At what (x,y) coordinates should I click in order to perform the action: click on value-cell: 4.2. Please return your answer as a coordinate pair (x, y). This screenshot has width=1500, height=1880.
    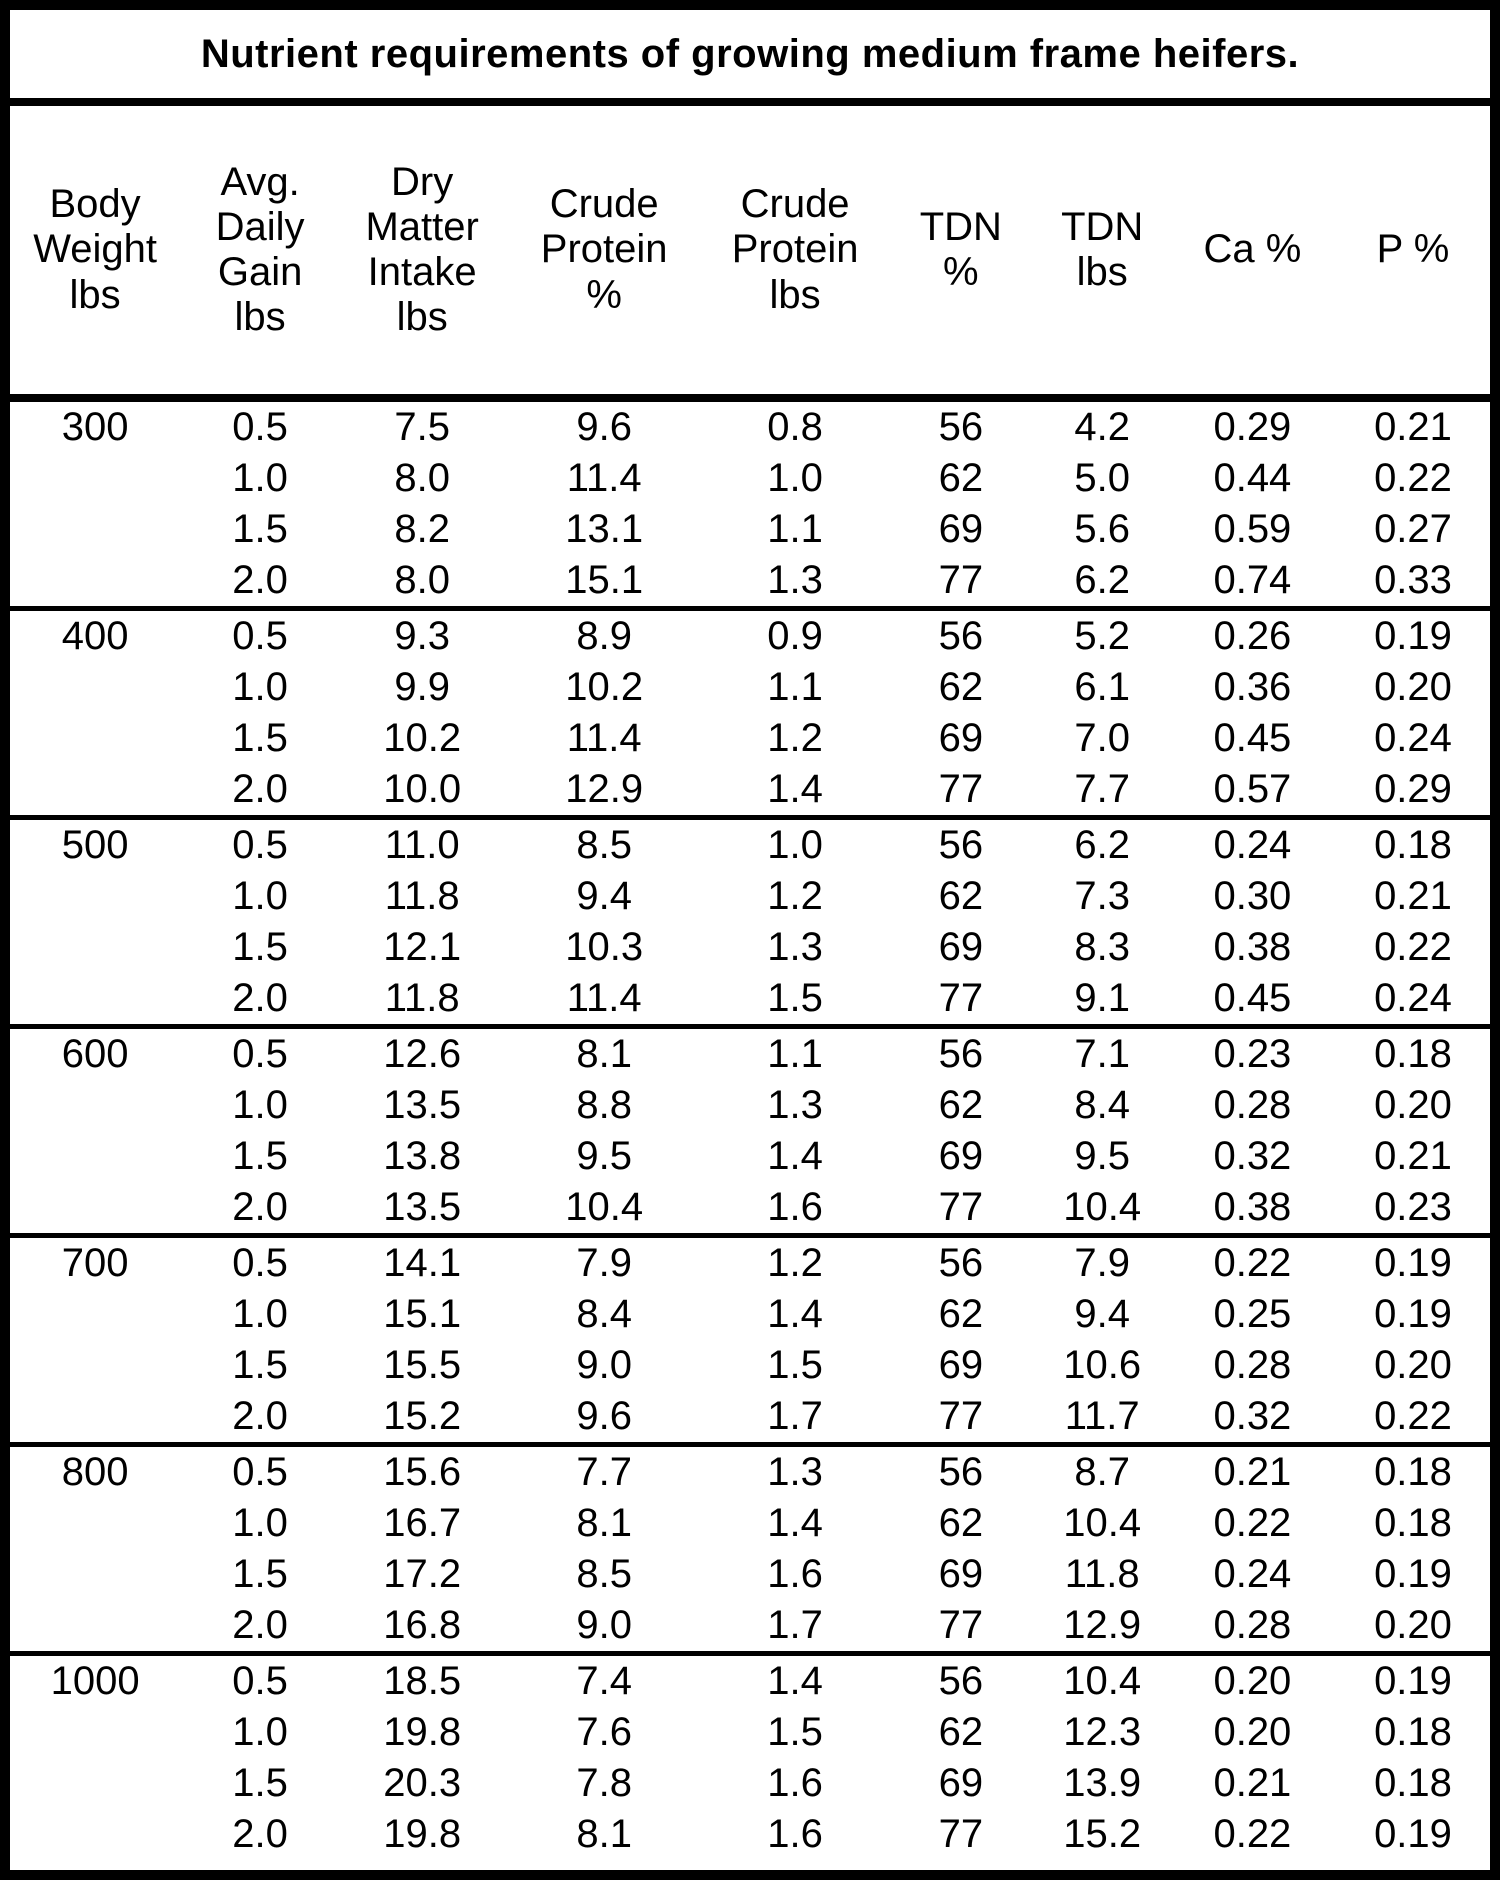
    Looking at the image, I should click on (1102, 427).